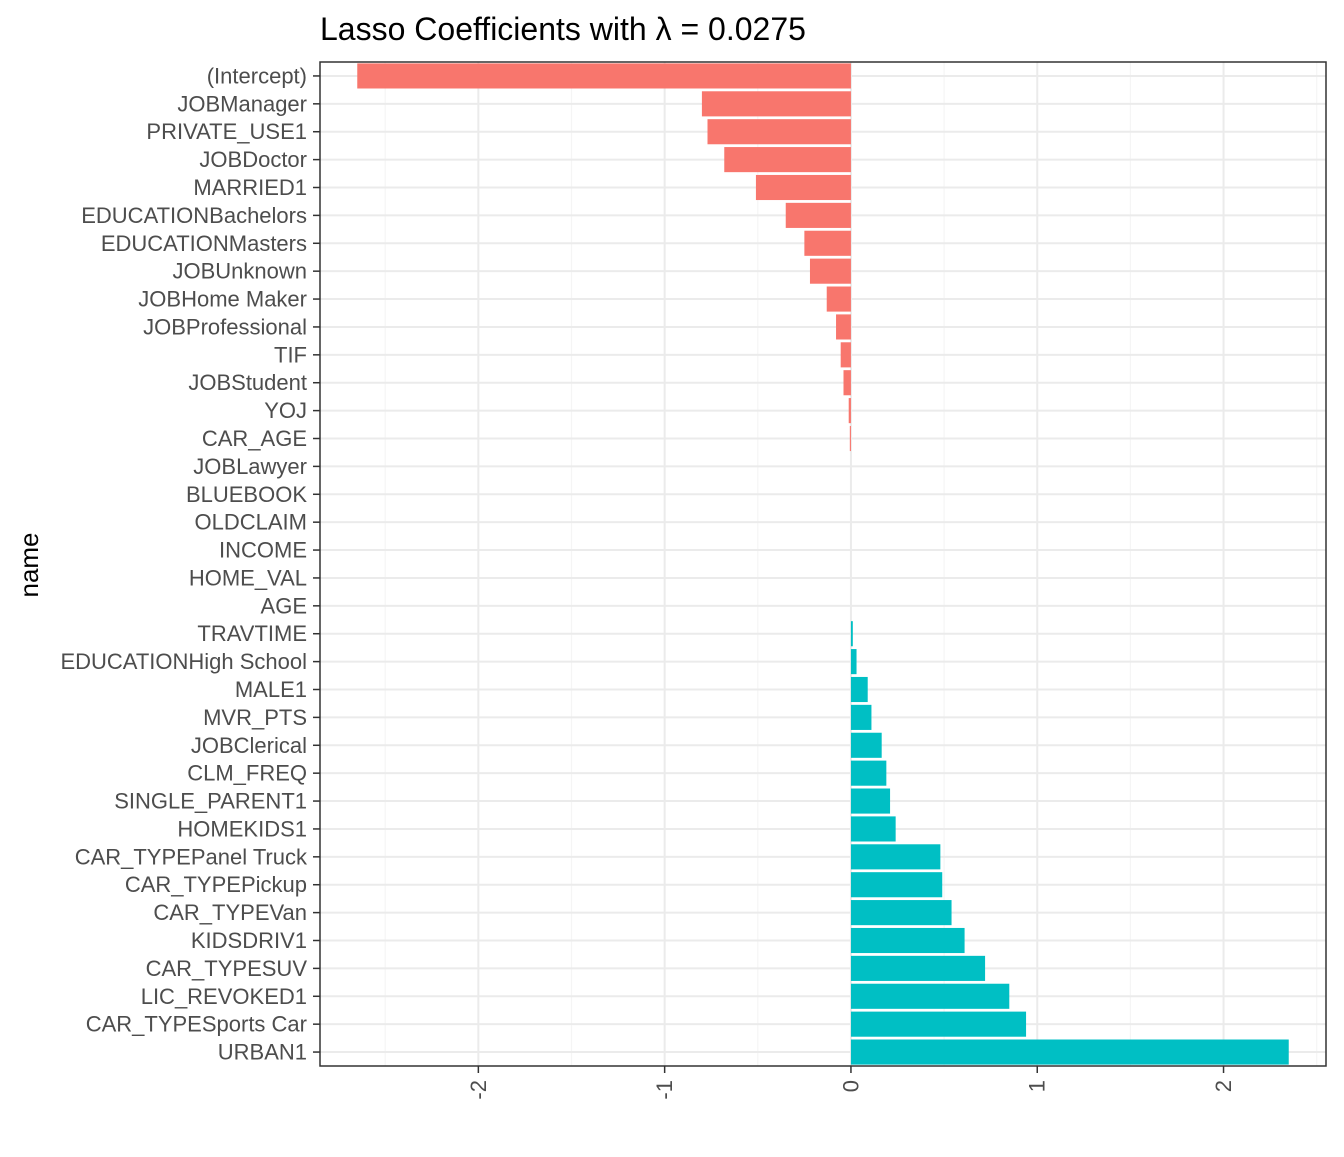 This screenshot has width=1344, height=1157. I want to click on y-tick-label: SINGLE_PARENT1, so click(210, 801).